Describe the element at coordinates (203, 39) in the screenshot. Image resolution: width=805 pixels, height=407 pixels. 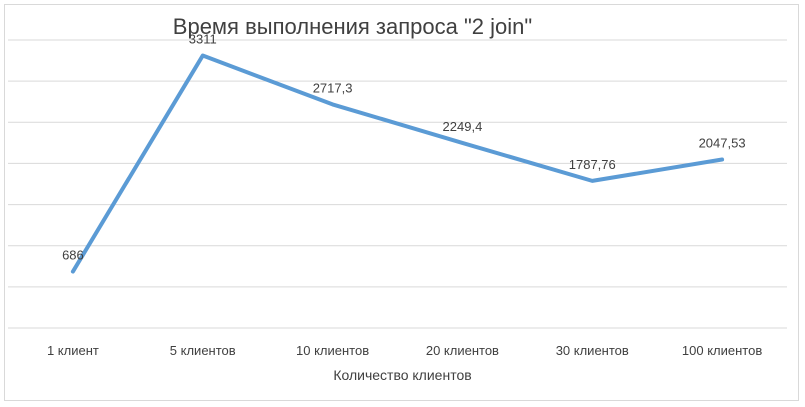
I see `data-label: 3311` at that location.